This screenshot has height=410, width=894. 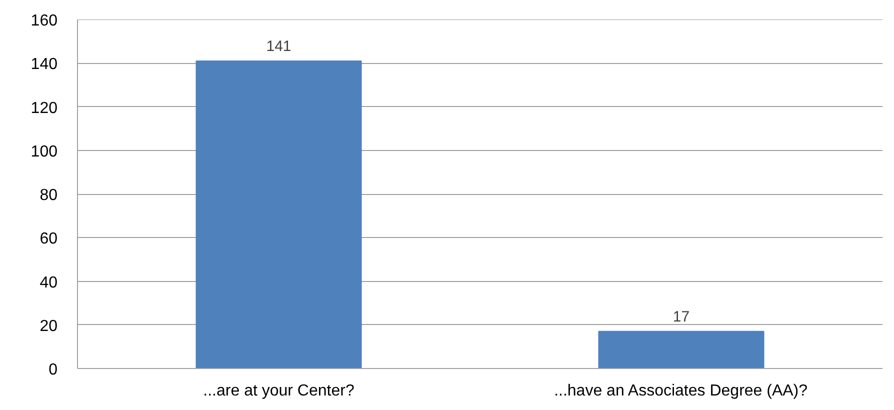 I want to click on y-tick-label: 80, so click(x=49, y=195).